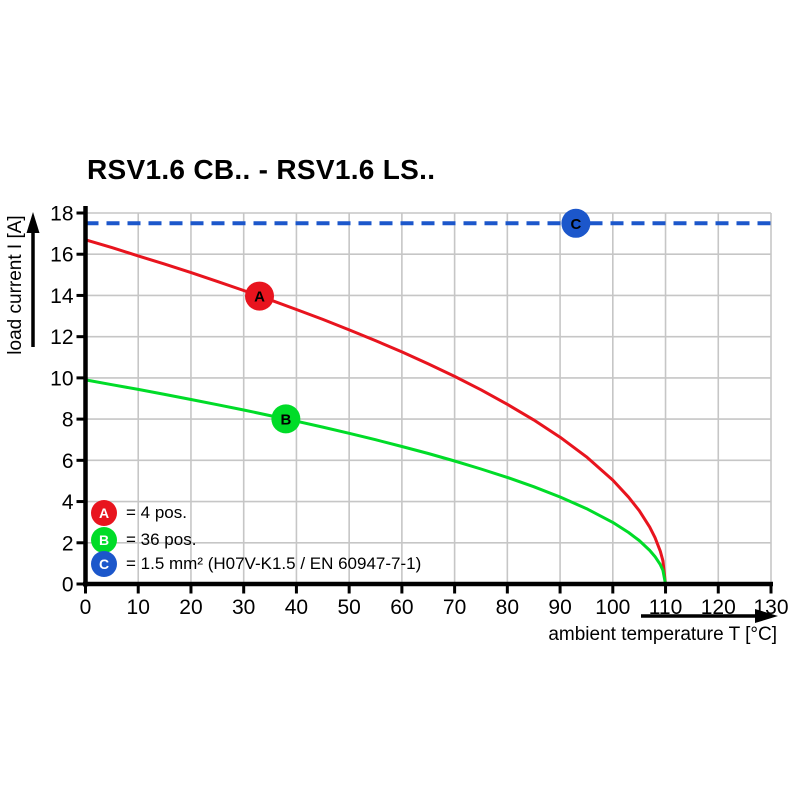 The width and height of the screenshot is (800, 800). Describe the element at coordinates (61, 337) in the screenshot. I see `y-tick-label-12: 12` at that location.